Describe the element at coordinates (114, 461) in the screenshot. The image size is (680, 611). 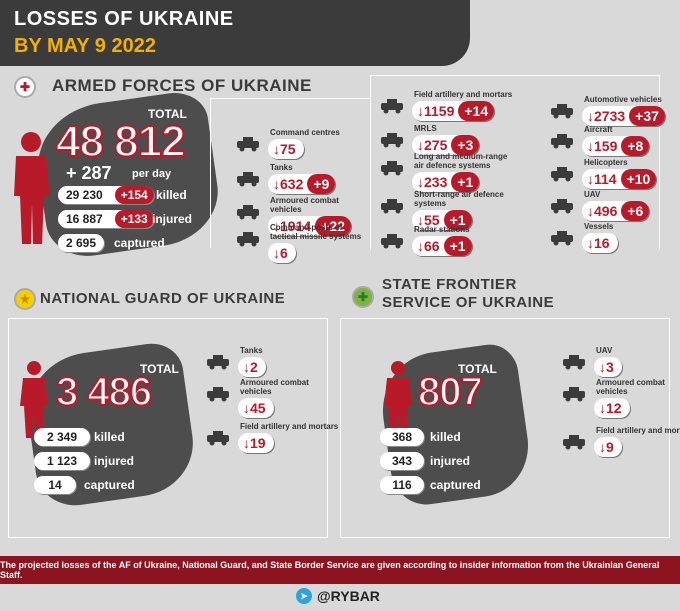
I see `ng-injured-label: injured` at that location.